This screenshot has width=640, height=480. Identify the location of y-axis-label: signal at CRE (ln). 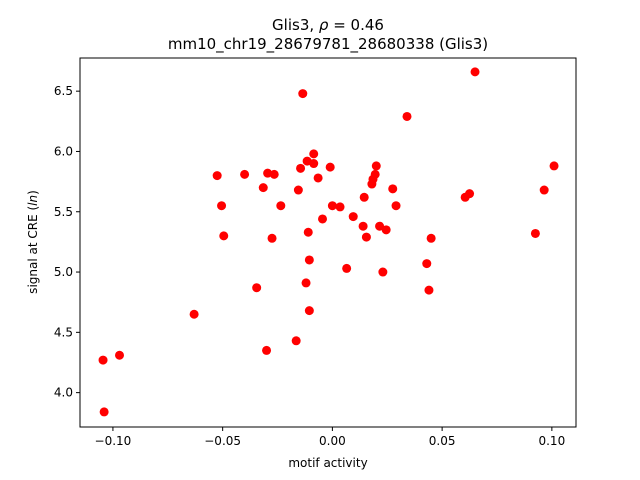
(33, 242).